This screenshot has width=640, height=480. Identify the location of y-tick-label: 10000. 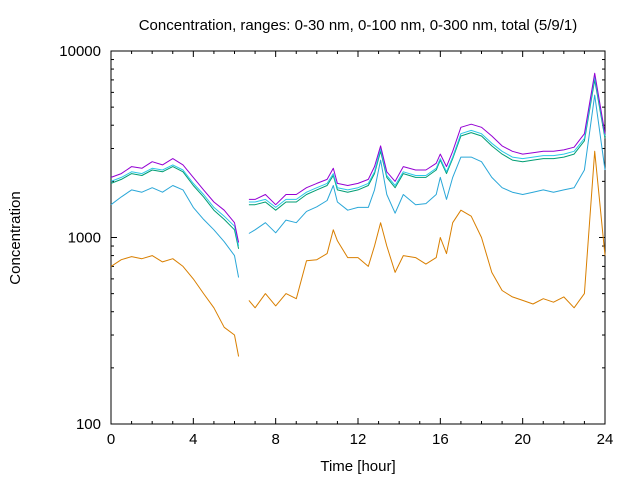
(80, 51).